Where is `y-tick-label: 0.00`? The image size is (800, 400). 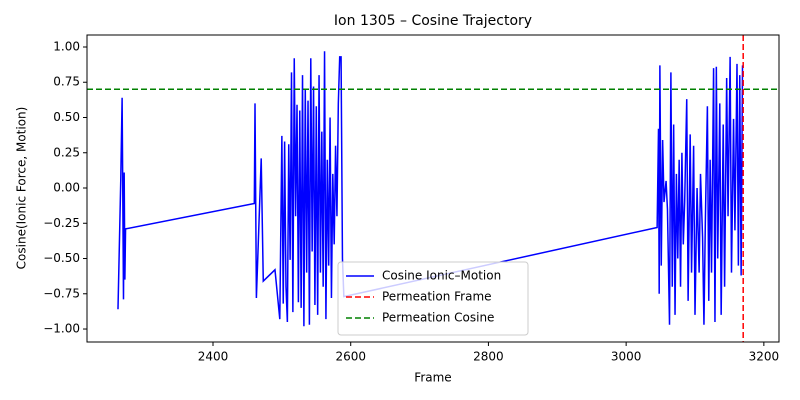 y-tick-label: 0.00 is located at coordinates (66, 188).